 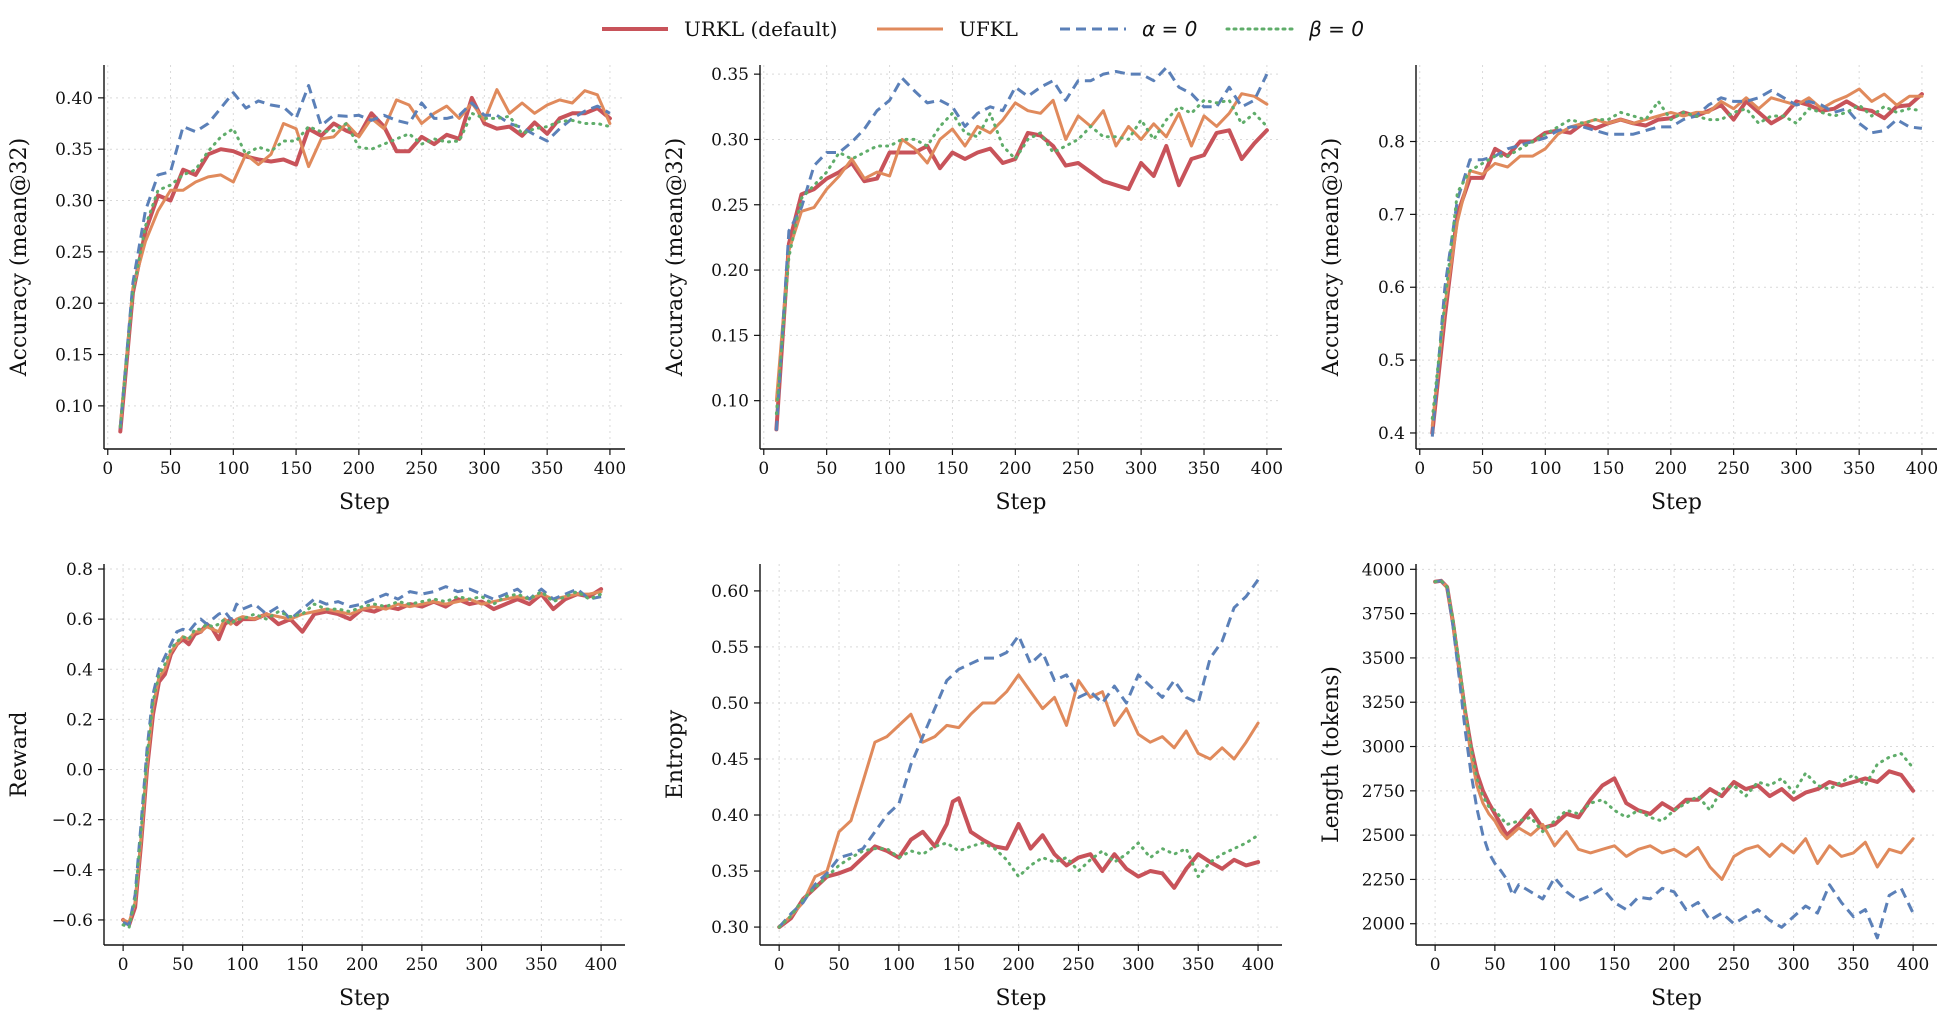 What do you see at coordinates (1260, 29) in the screenshot?
I see `legend-swatch-beta` at bounding box center [1260, 29].